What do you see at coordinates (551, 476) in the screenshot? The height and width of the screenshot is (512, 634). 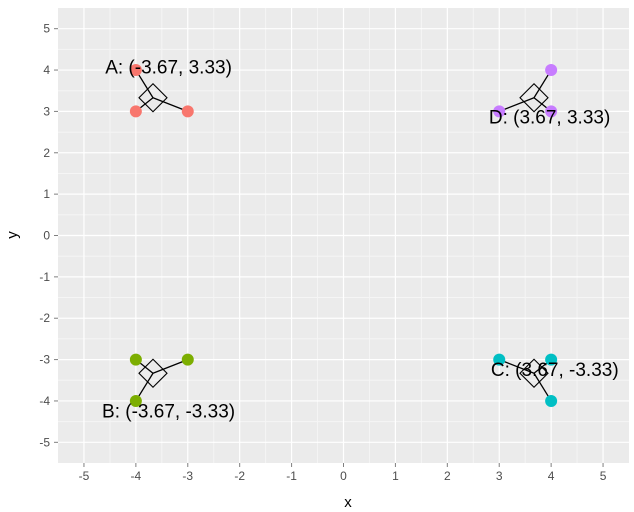 I see `x-tick-label: 4` at bounding box center [551, 476].